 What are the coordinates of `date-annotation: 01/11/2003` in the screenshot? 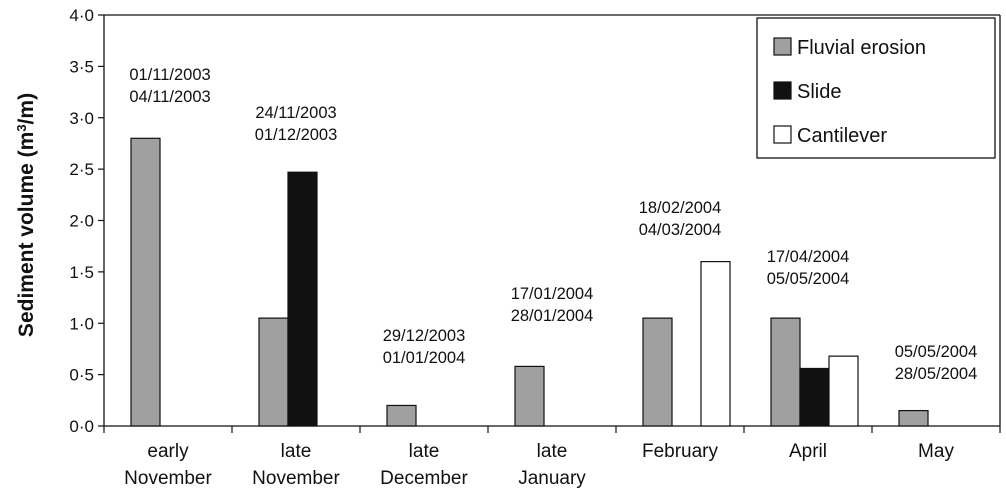 It's located at (169, 75).